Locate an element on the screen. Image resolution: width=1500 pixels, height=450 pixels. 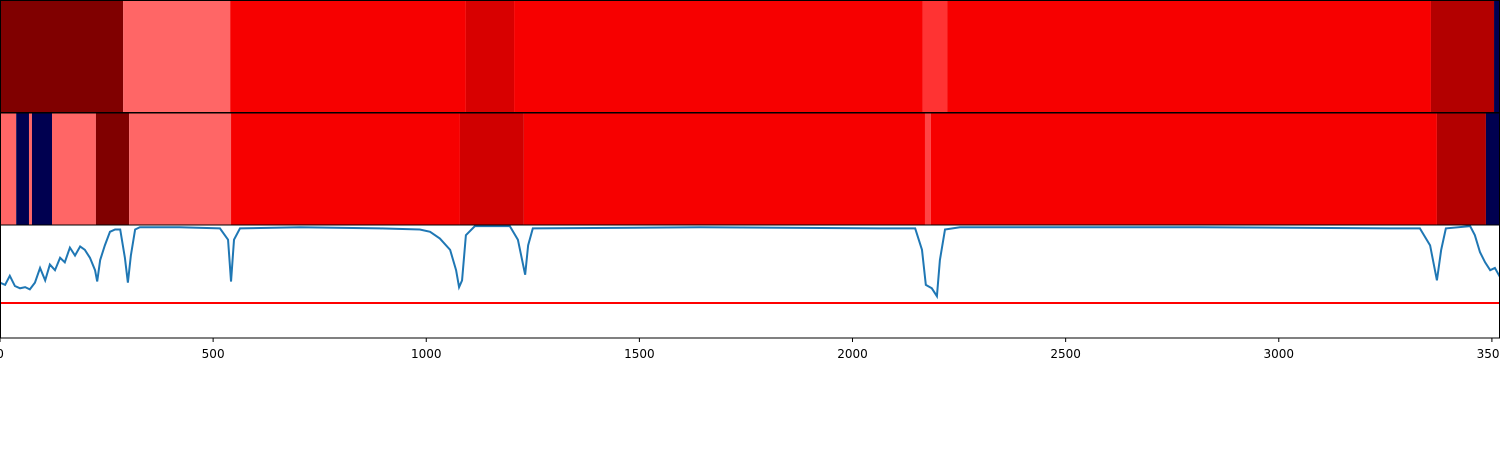
x-tick-label: 3000 is located at coordinates (1278, 354).